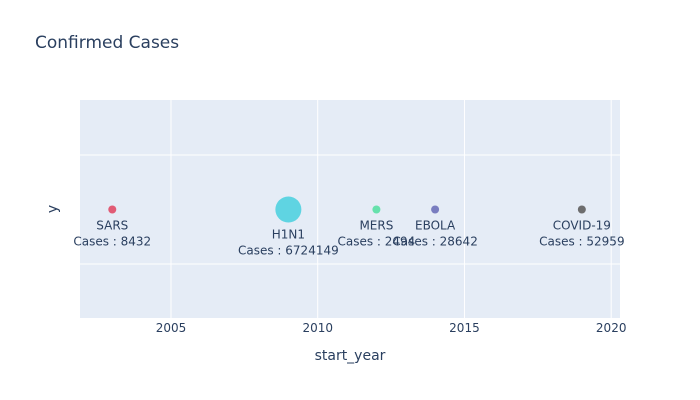 This screenshot has width=700, height=400. Describe the element at coordinates (611, 328) in the screenshot. I see `x-tick-label: 2020` at that location.